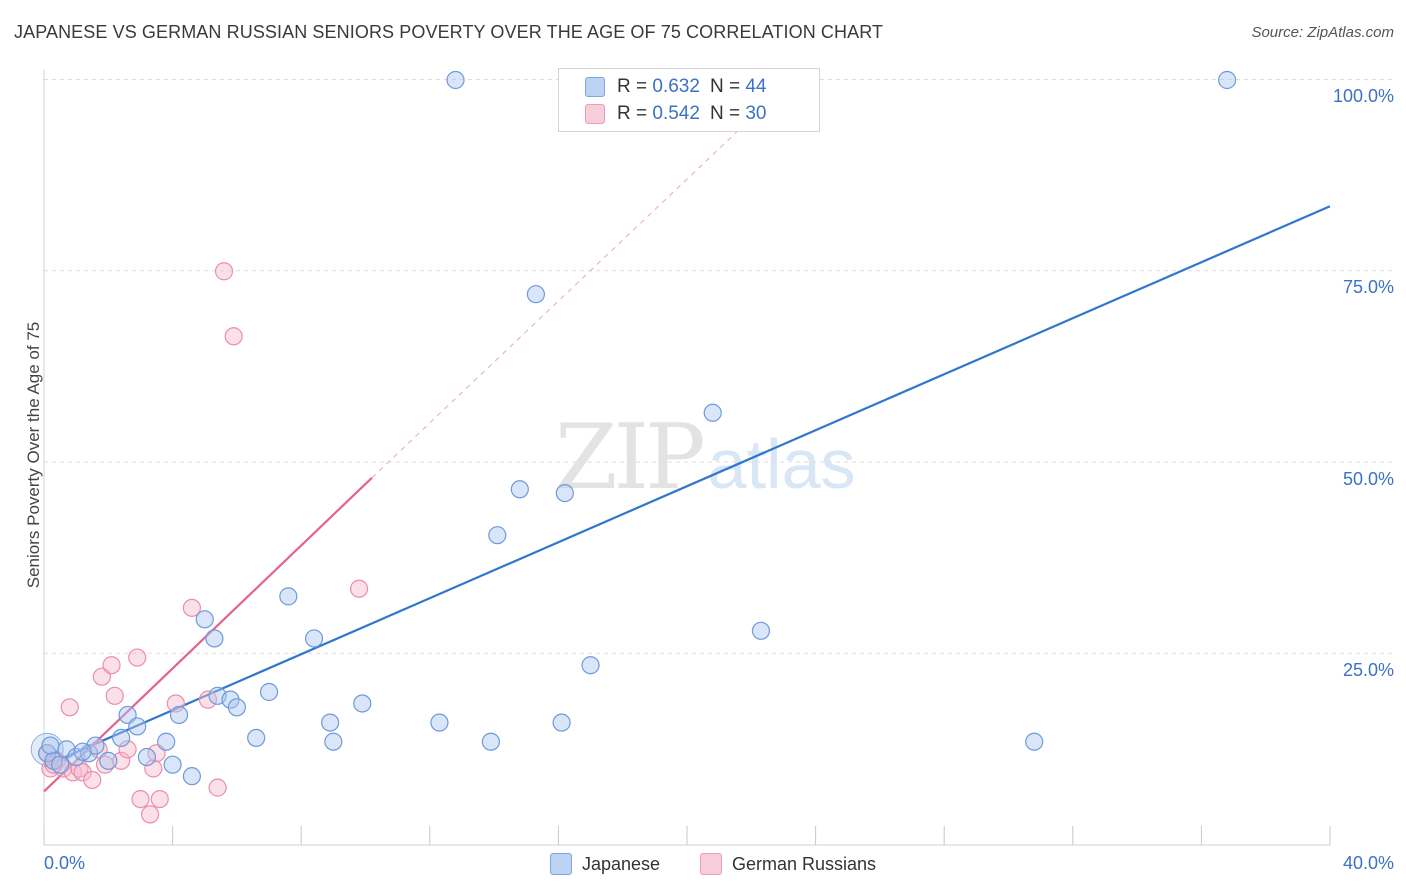 The height and width of the screenshot is (892, 1406). What do you see at coordinates (676, 86) in the screenshot?
I see `legend-r-value-japanese: 0.632` at bounding box center [676, 86].